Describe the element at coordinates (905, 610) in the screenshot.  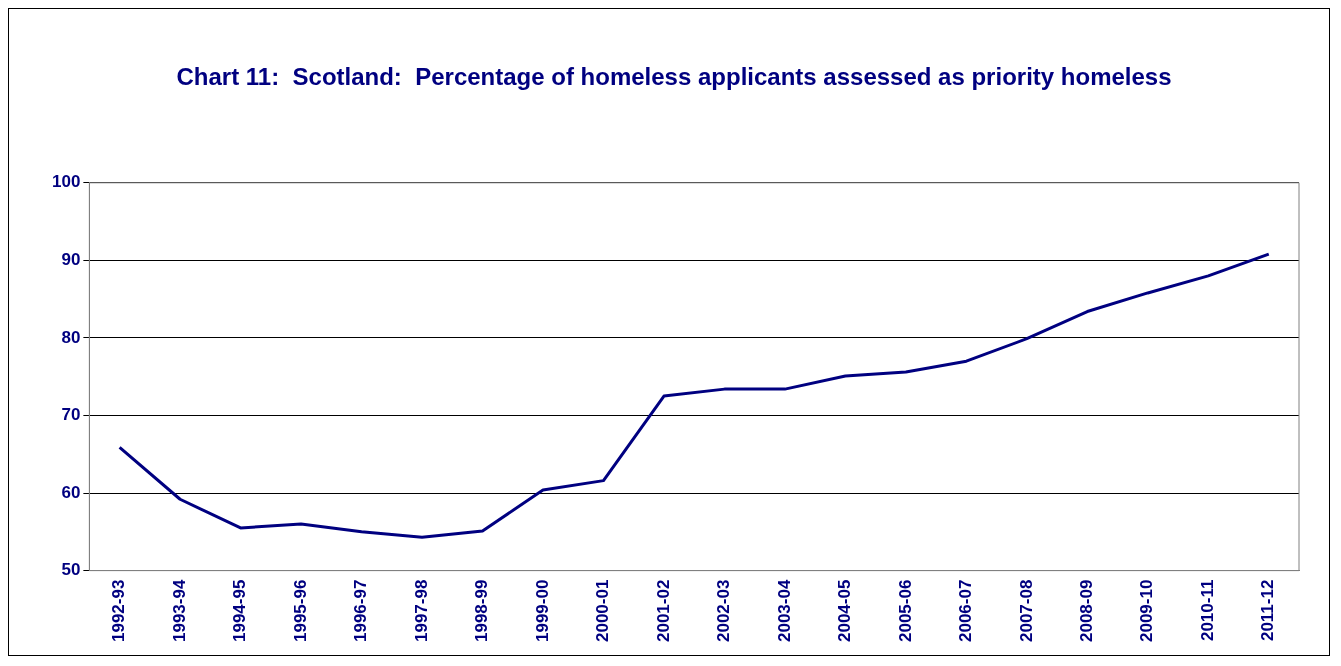
I see `x-tick-label: 2005-06` at that location.